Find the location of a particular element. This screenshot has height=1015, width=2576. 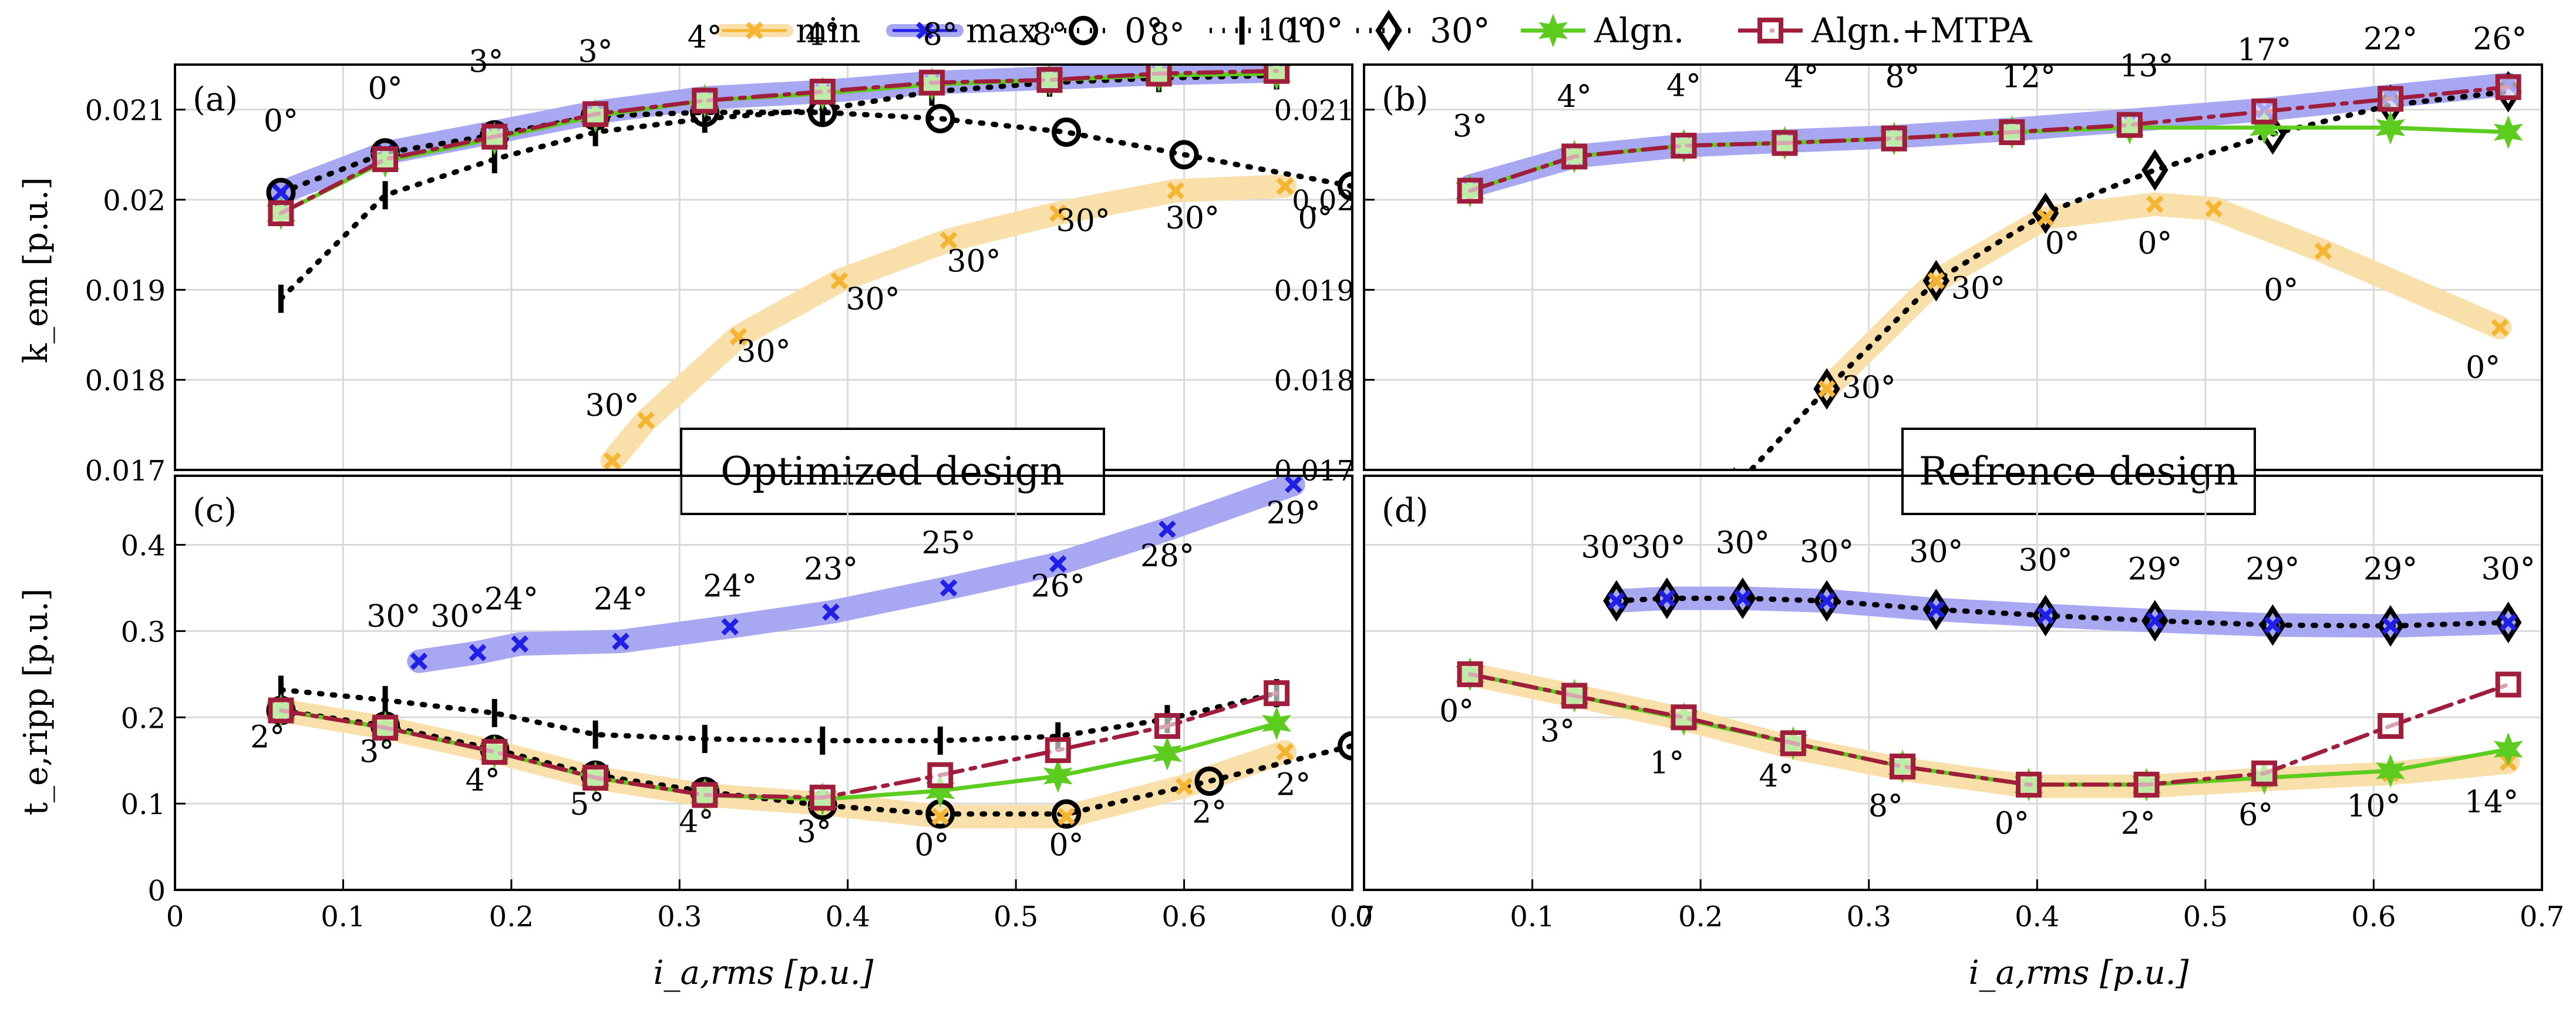

series-line-algn-mtpa is located at coordinates (779, 142).